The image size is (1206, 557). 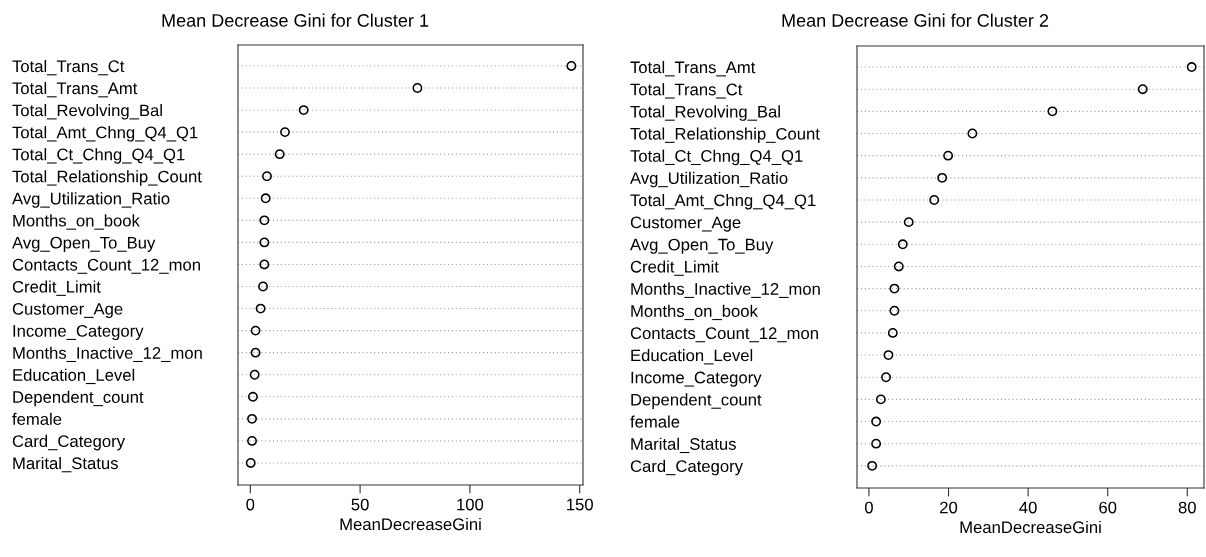 What do you see at coordinates (1187, 507) in the screenshot?
I see `x-tick-label: 80` at bounding box center [1187, 507].